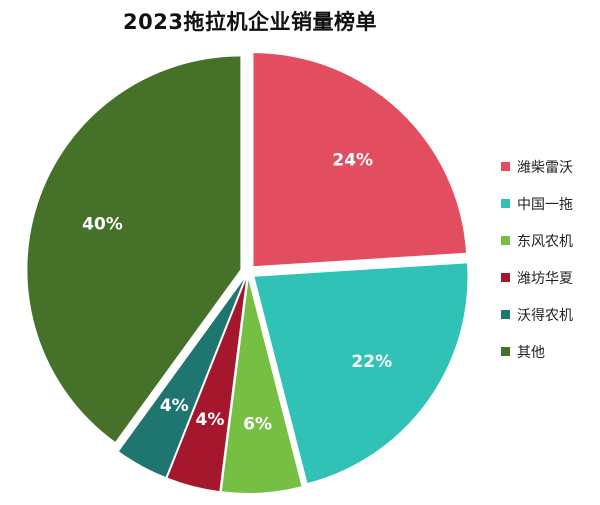 The image size is (600, 505). I want to click on legend-item-2: 中国一拖, so click(550, 203).